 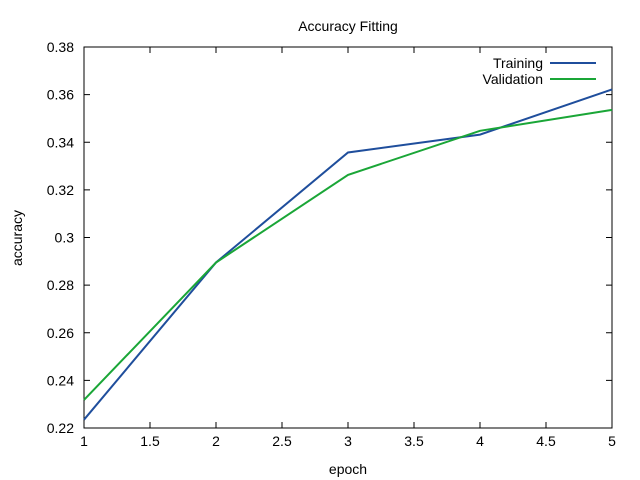 What do you see at coordinates (60, 428) in the screenshot?
I see `y-tick-label: 0.22` at bounding box center [60, 428].